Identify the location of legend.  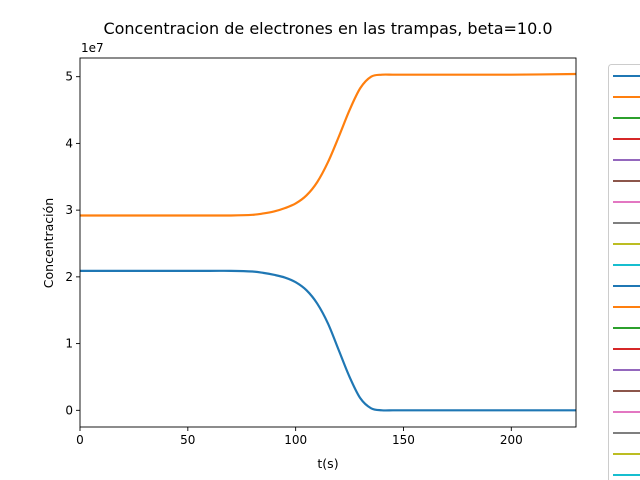
(624, 272).